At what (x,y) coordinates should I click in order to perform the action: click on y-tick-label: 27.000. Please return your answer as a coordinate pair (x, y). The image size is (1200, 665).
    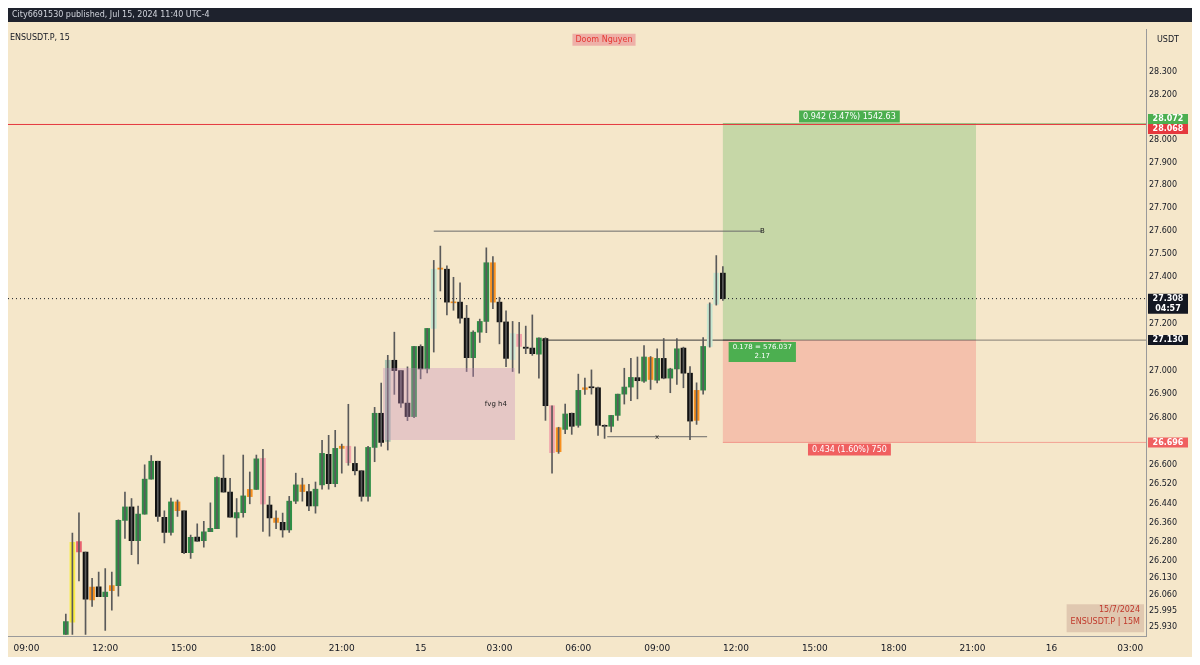
    Looking at the image, I should click on (1163, 370).